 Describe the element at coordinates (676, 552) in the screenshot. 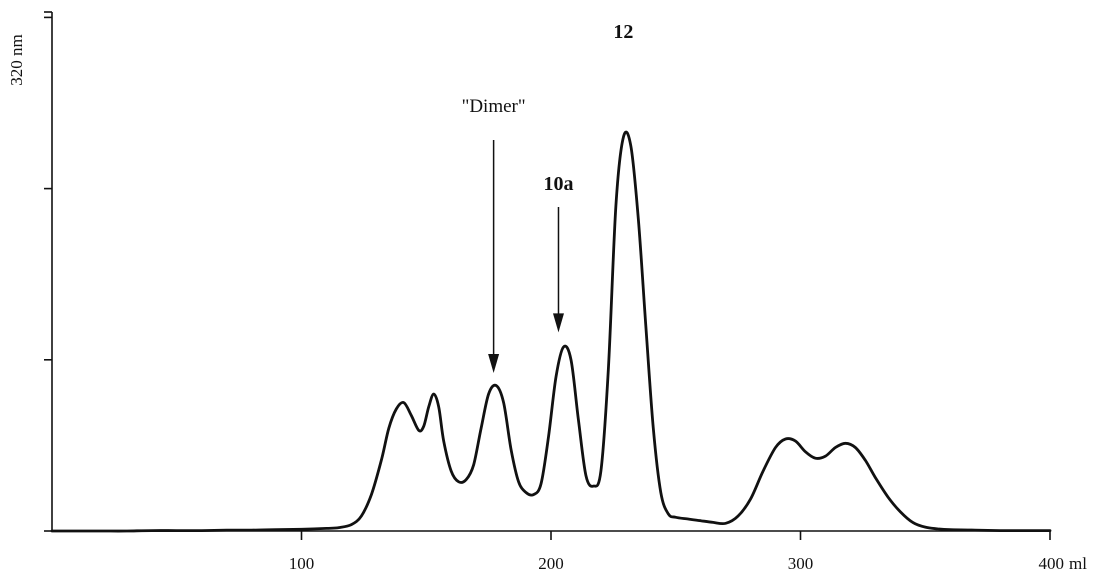

I see `x-ticks: 100 200 300 400` at that location.